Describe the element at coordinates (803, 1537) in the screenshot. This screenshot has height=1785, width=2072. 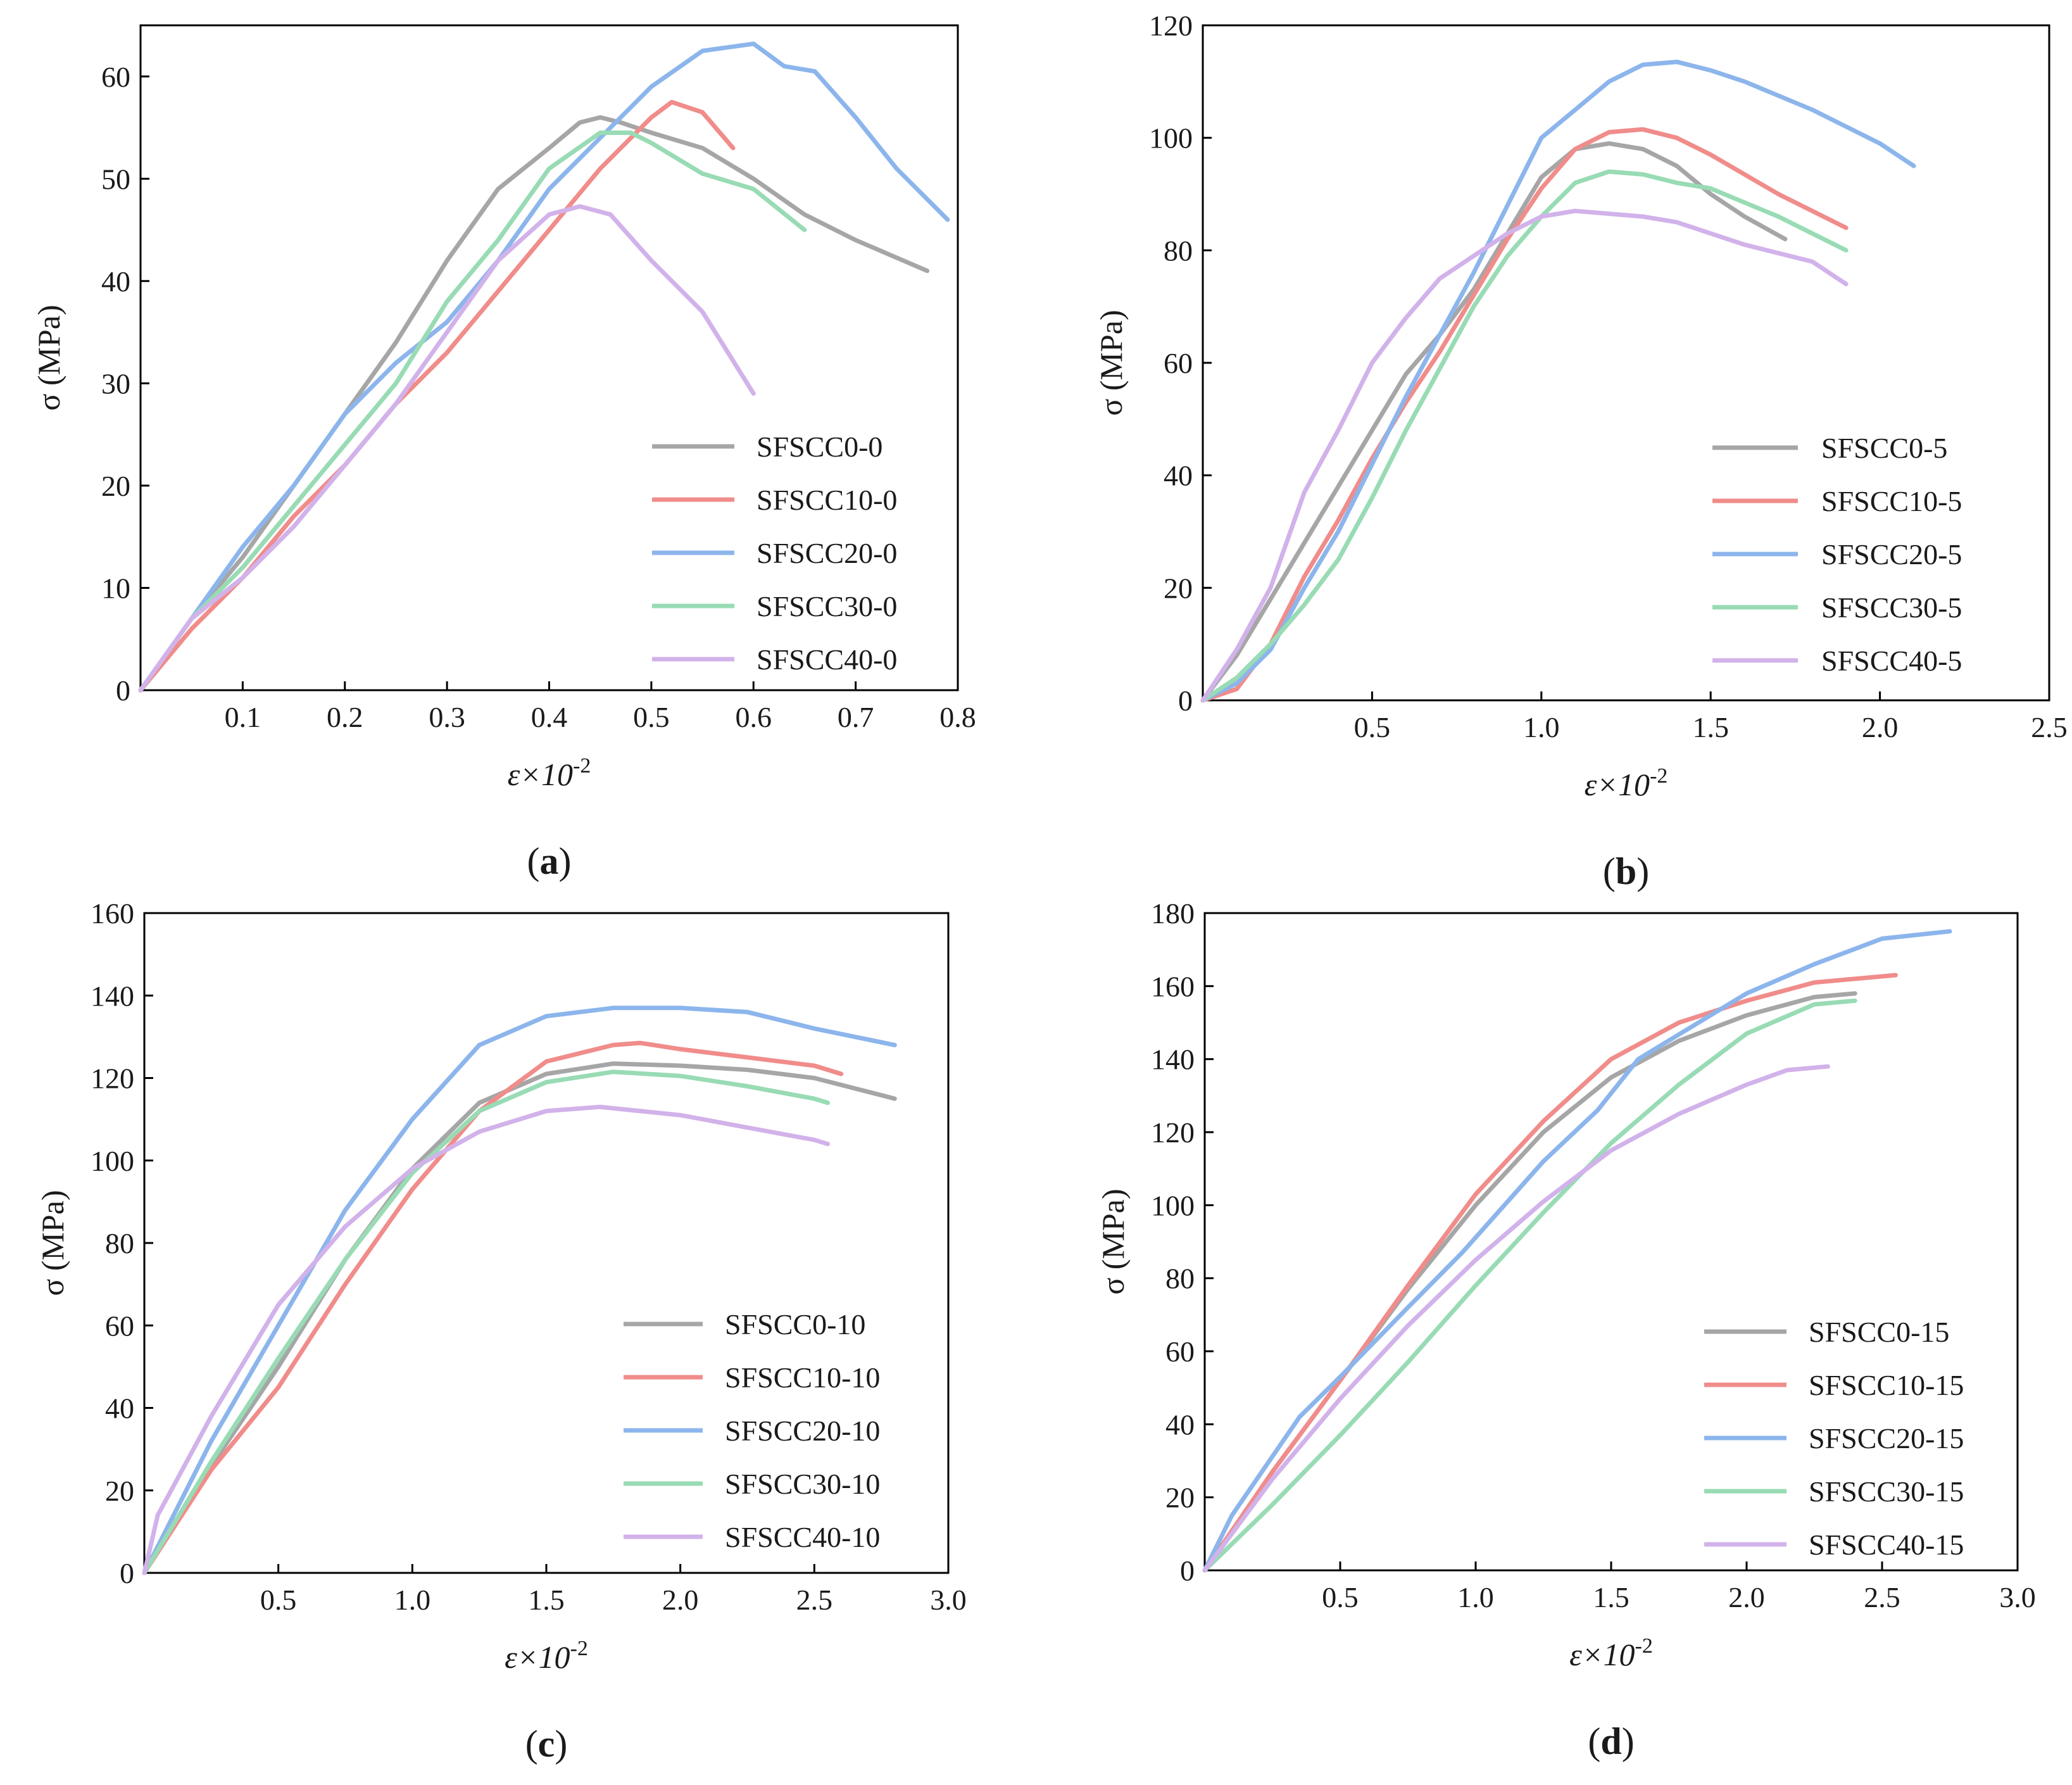
I see `legend-label: SFSCC40-10` at that location.